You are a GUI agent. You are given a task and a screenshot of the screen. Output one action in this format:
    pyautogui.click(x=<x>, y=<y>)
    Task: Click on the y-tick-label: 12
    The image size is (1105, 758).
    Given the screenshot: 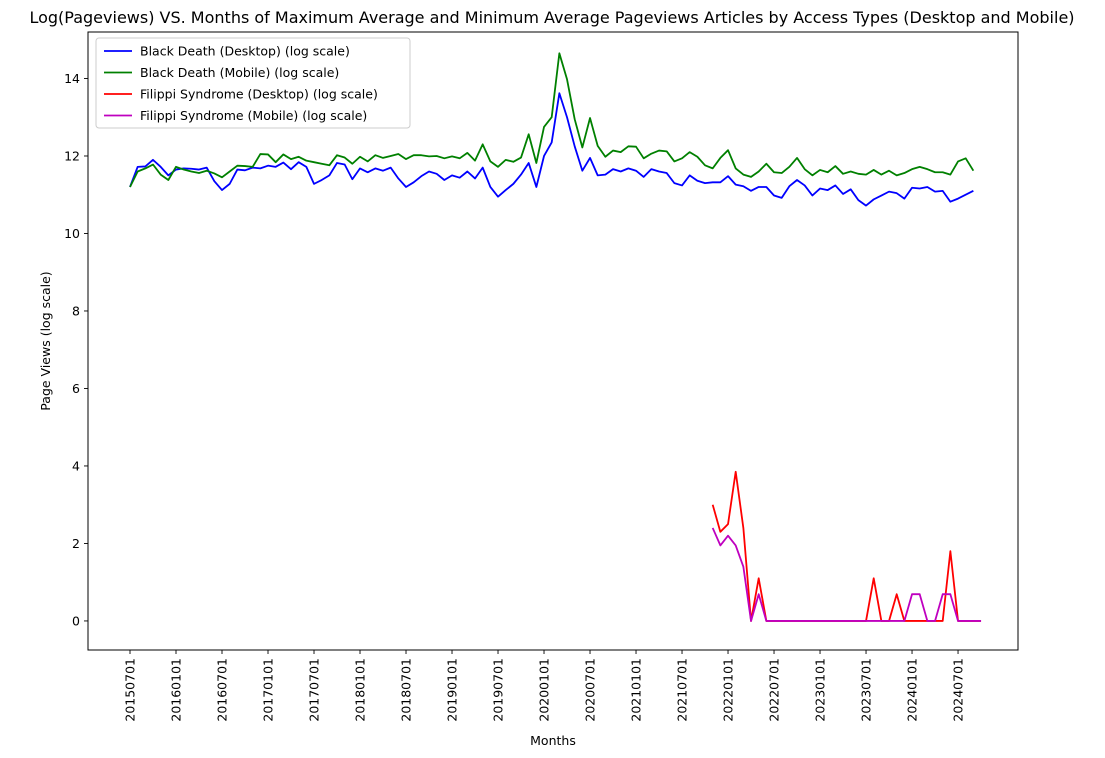 What is the action you would take?
    pyautogui.click(x=72, y=155)
    